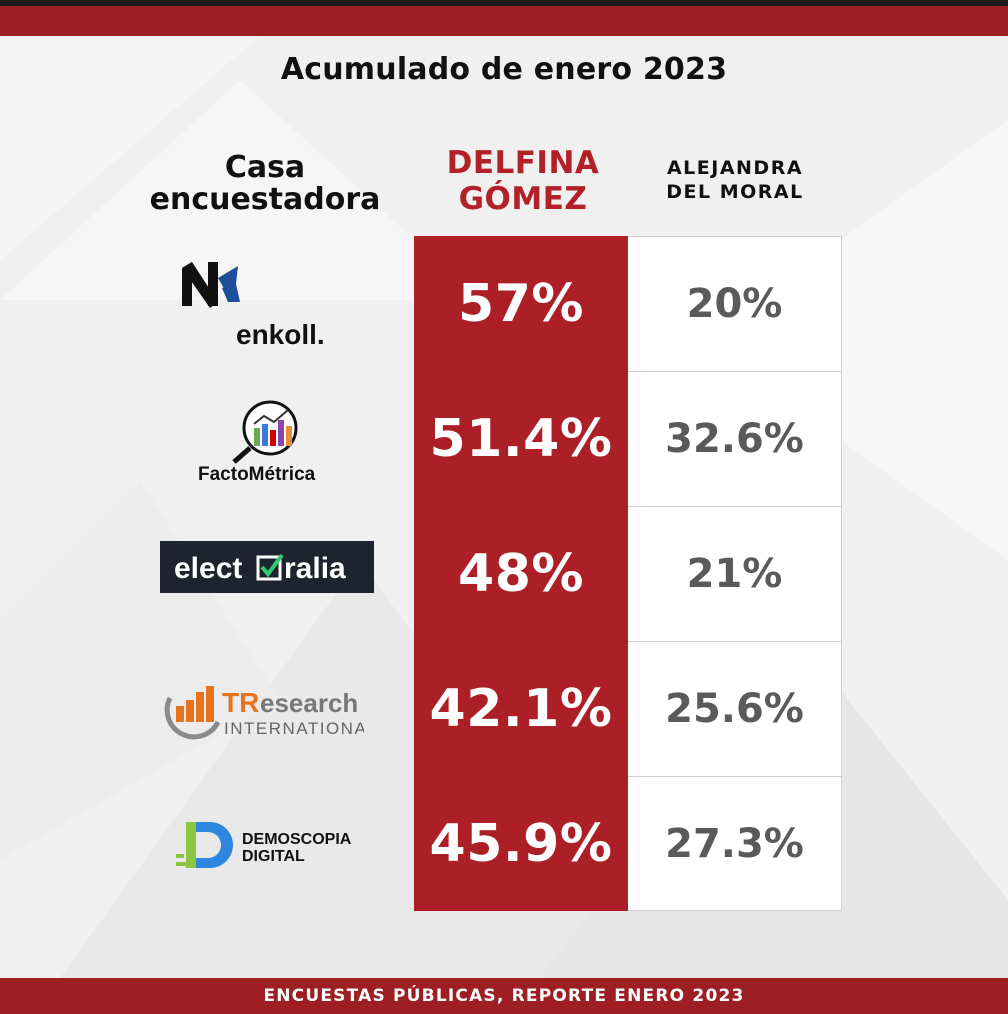  What do you see at coordinates (735, 708) in the screenshot?
I see `alejandra-value: 25.6%` at bounding box center [735, 708].